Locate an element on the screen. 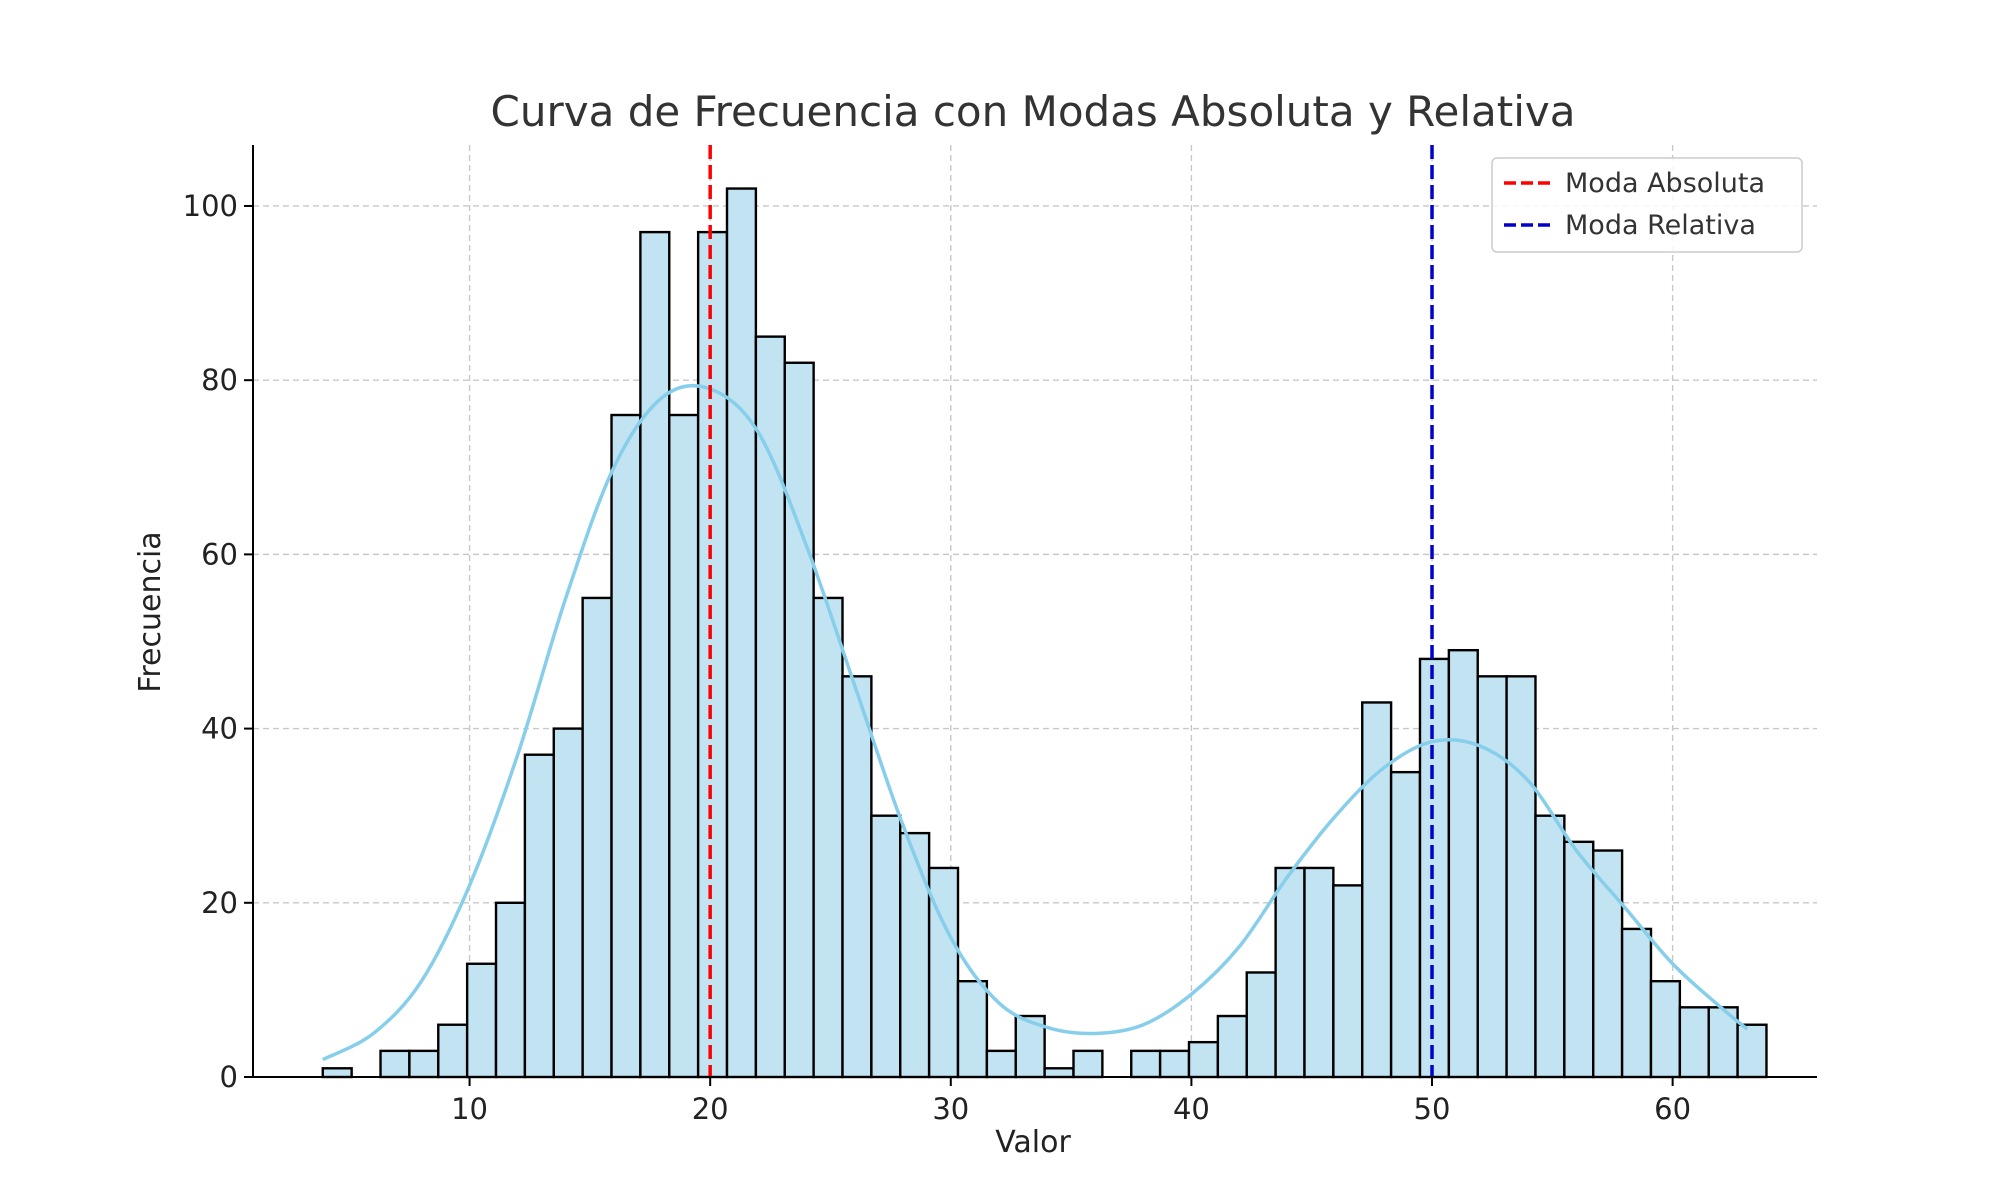 This screenshot has width=2000, height=1200. x-tick-label: 60 is located at coordinates (1672, 1109).